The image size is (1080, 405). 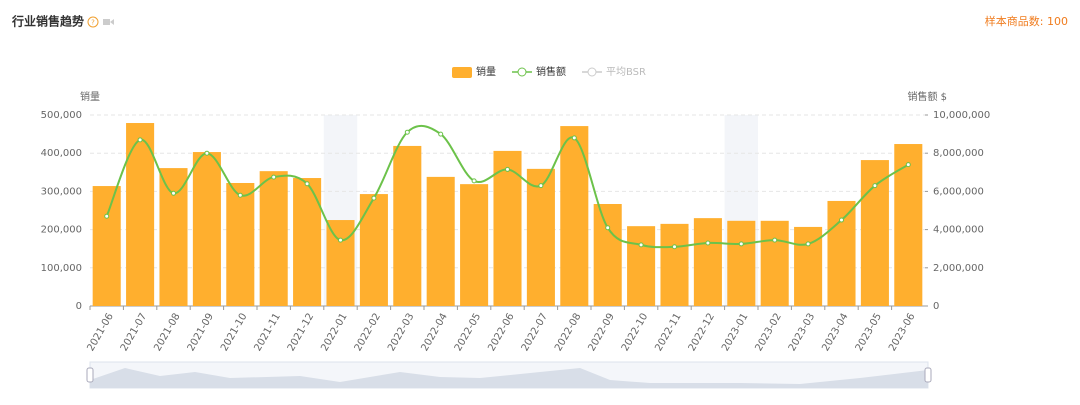 What do you see at coordinates (100, 333) in the screenshot?
I see `x-tick-label: 2021-06` at bounding box center [100, 333].